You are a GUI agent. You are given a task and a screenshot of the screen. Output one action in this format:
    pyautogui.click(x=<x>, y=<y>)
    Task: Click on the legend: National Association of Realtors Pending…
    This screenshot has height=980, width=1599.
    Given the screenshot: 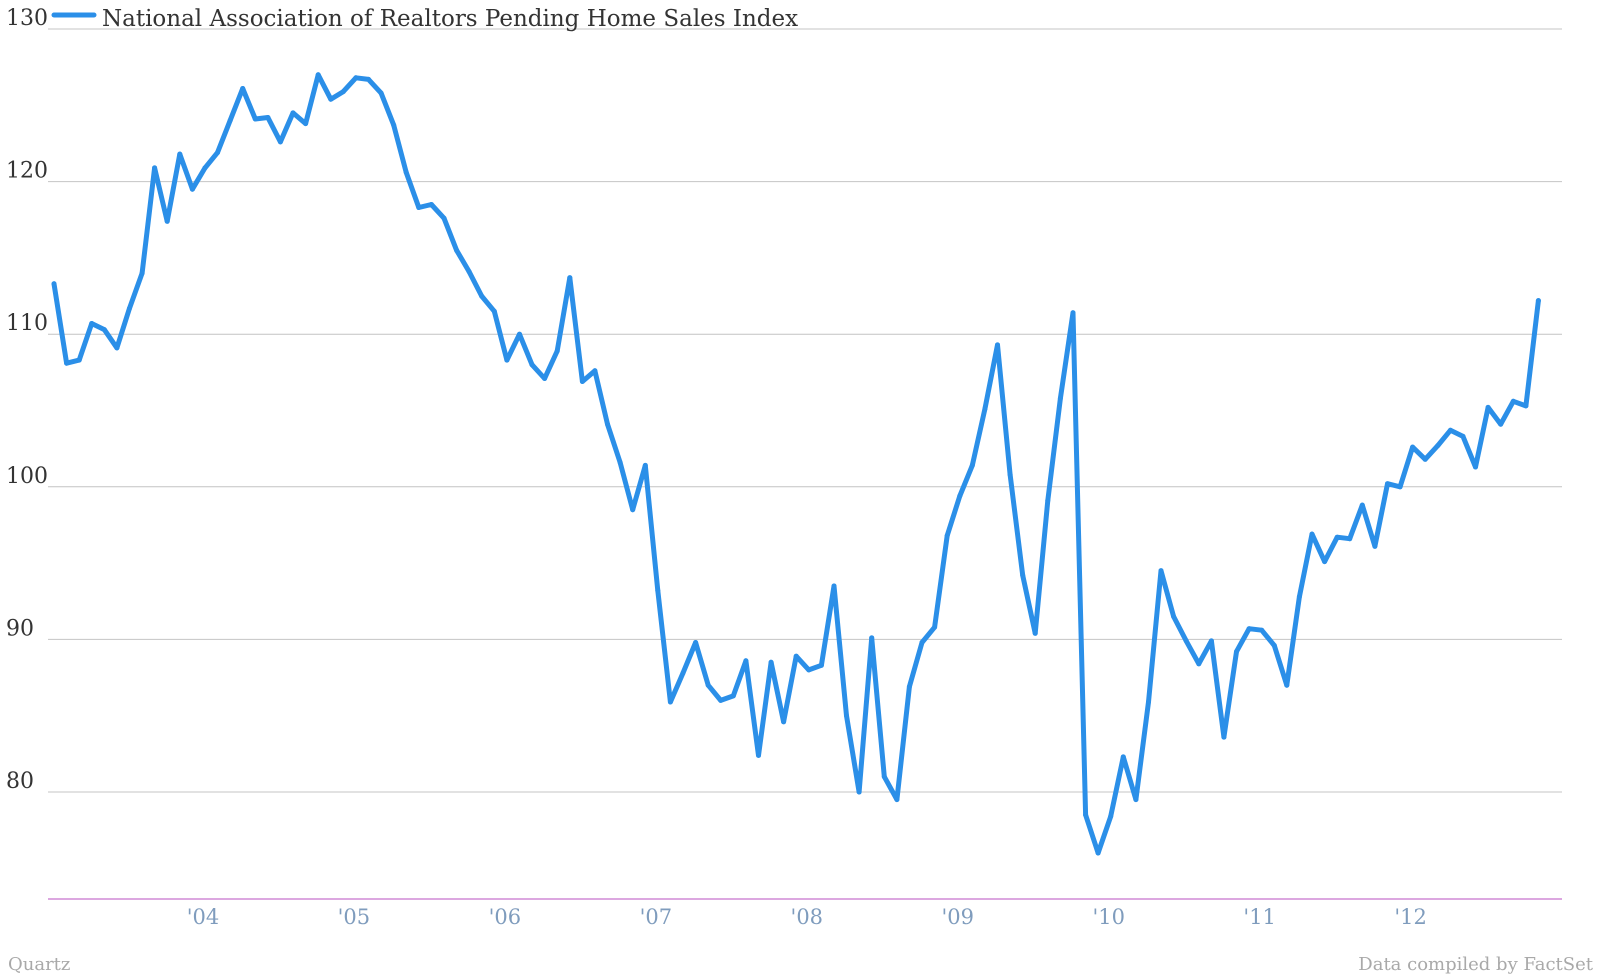 What is the action you would take?
    pyautogui.click(x=424, y=19)
    